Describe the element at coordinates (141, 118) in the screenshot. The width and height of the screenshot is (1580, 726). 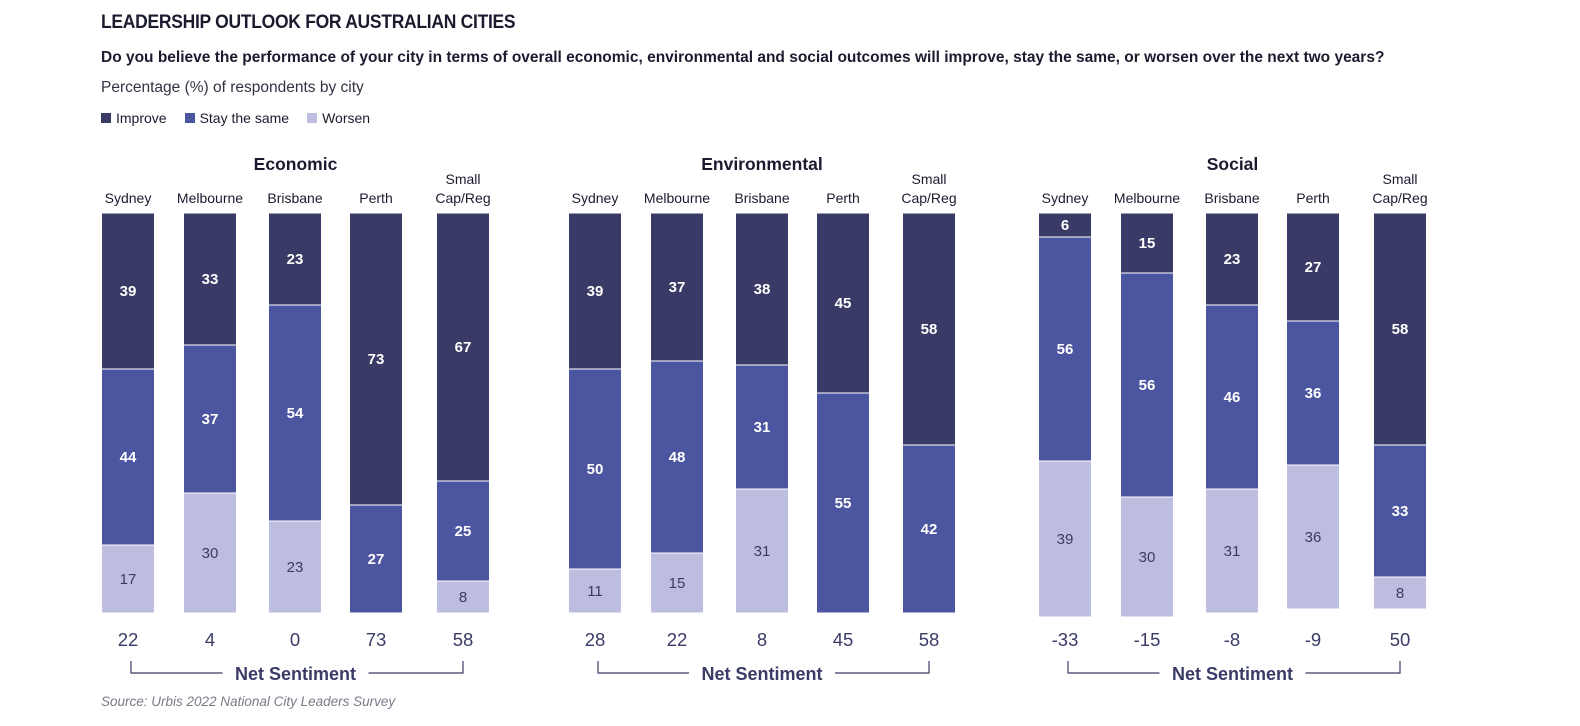
I see `legend-label-improve: Improve` at that location.